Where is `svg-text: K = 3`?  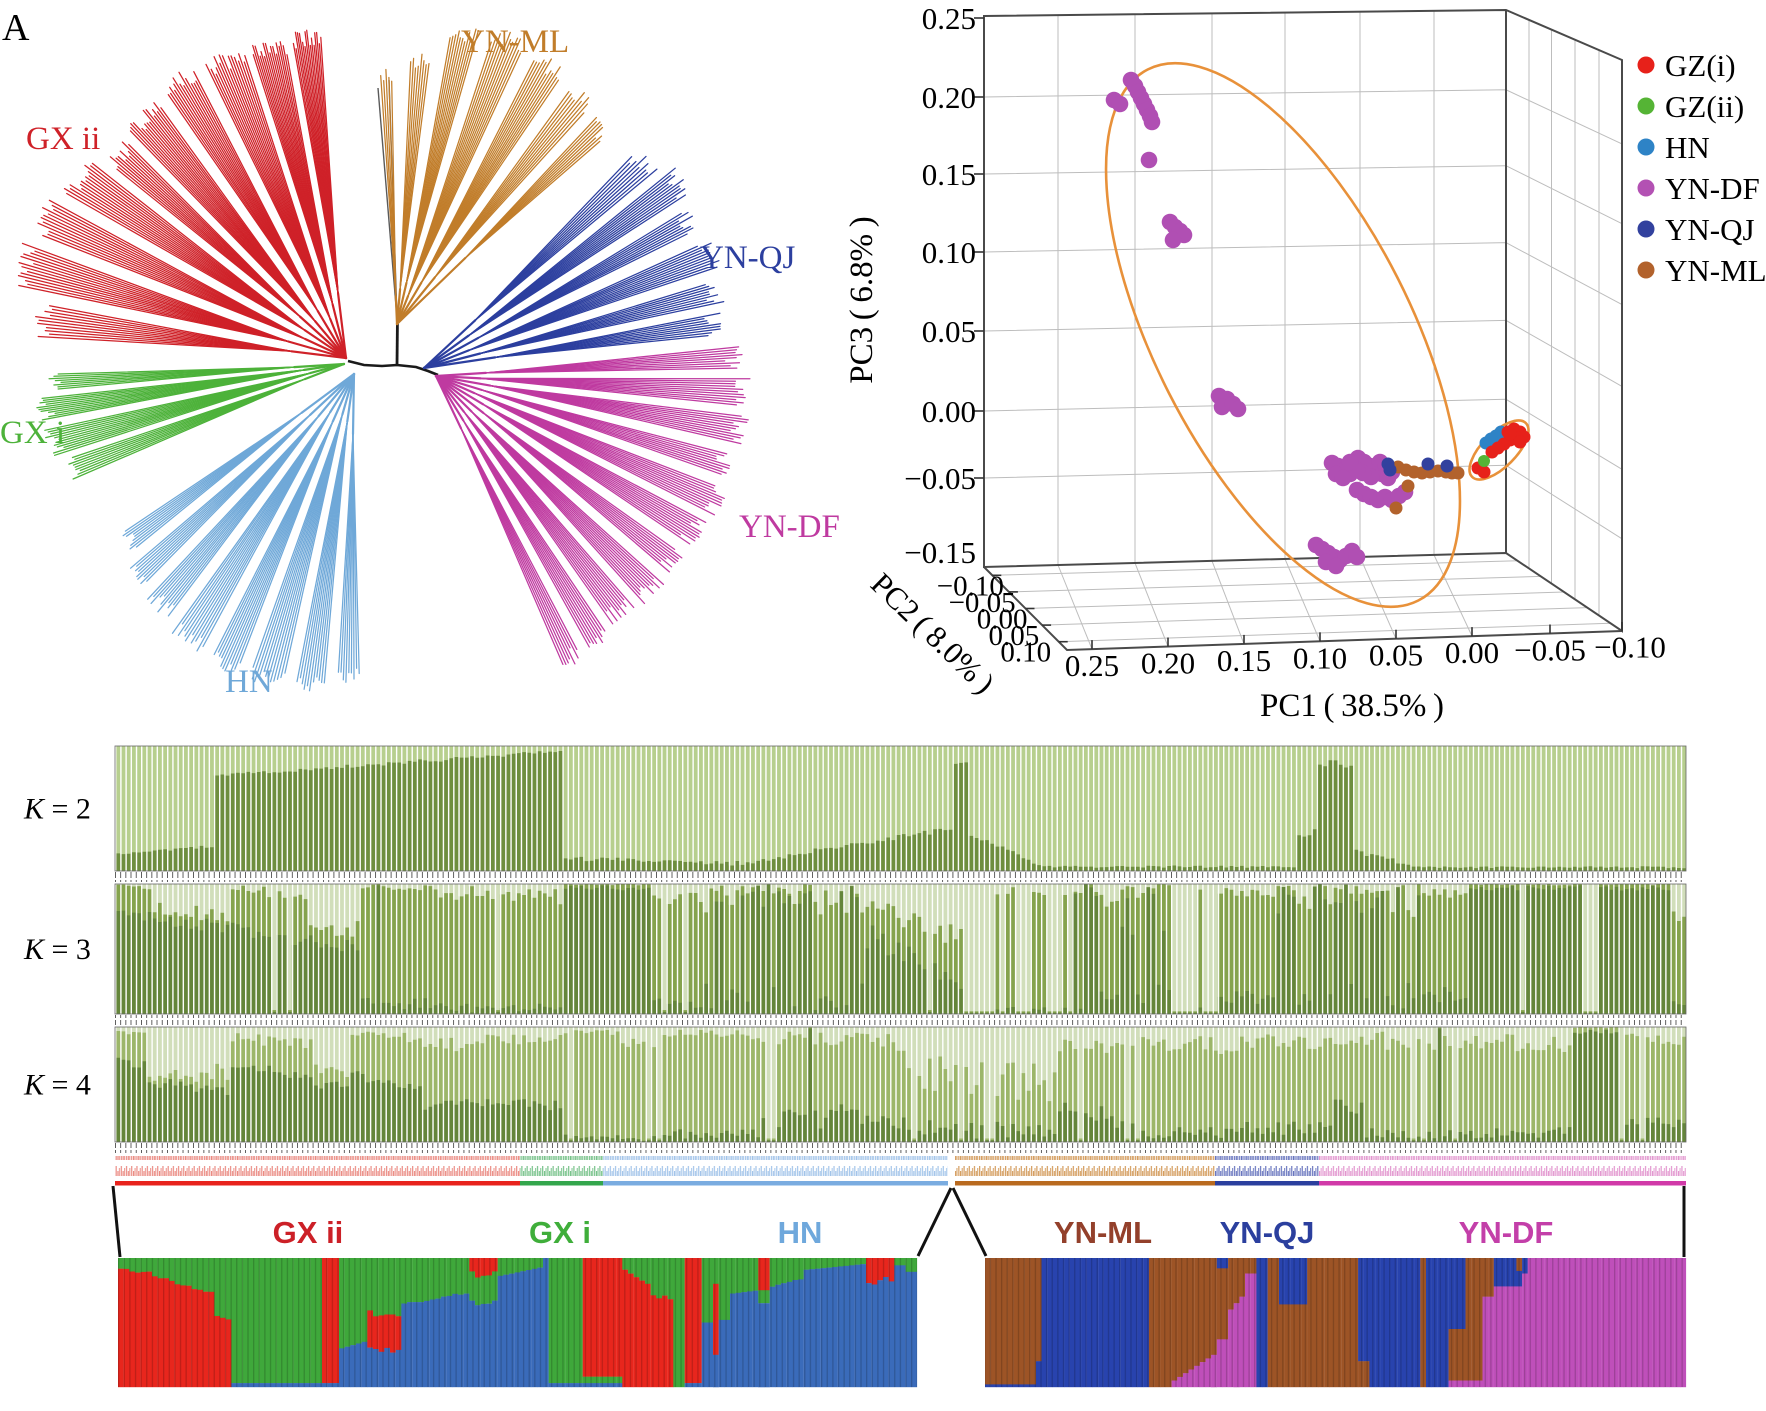 svg-text: K = 3 is located at coordinates (57, 949).